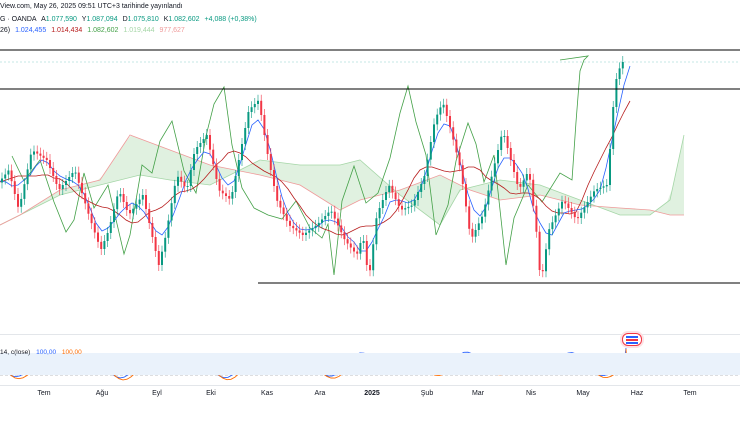 This screenshot has width=740, height=425. I want to click on stoch-params: 14, c(lose), so click(15, 352).